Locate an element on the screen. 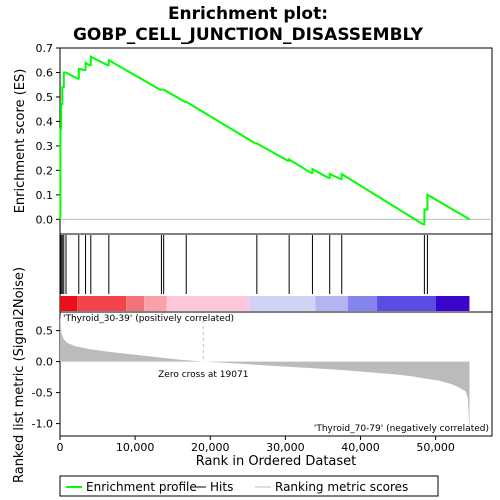 Image resolution: width=500 pixels, height=500 pixels. x-axis-label: Rank in Ordered Dataset is located at coordinates (276, 461).